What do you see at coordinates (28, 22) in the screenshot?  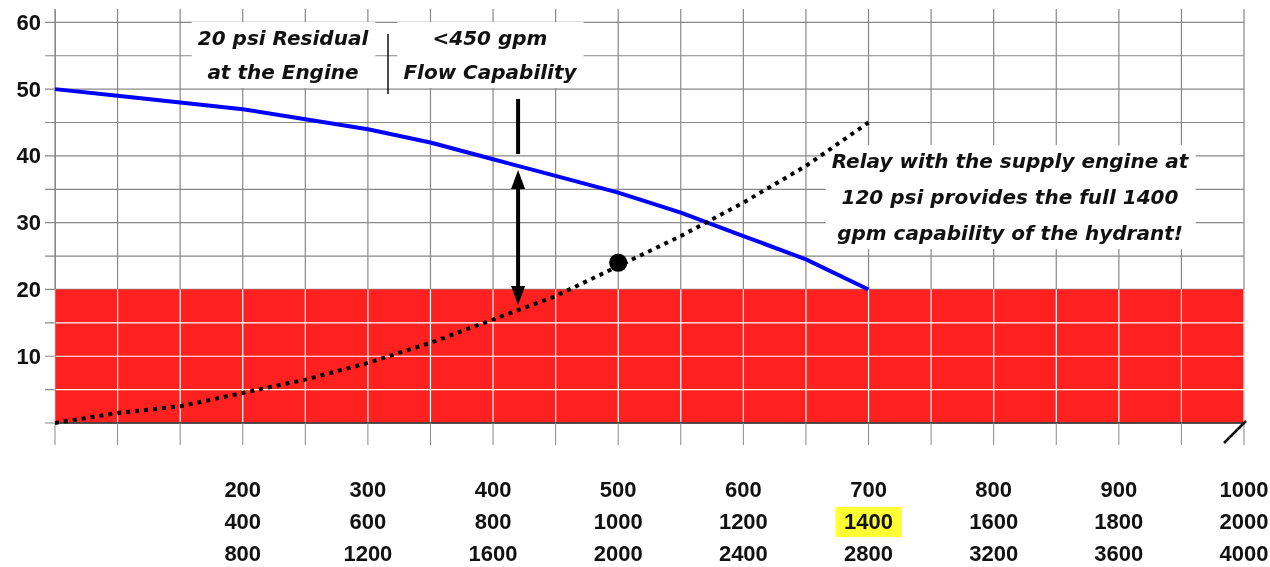 I see `y-tick-label: 60` at bounding box center [28, 22].